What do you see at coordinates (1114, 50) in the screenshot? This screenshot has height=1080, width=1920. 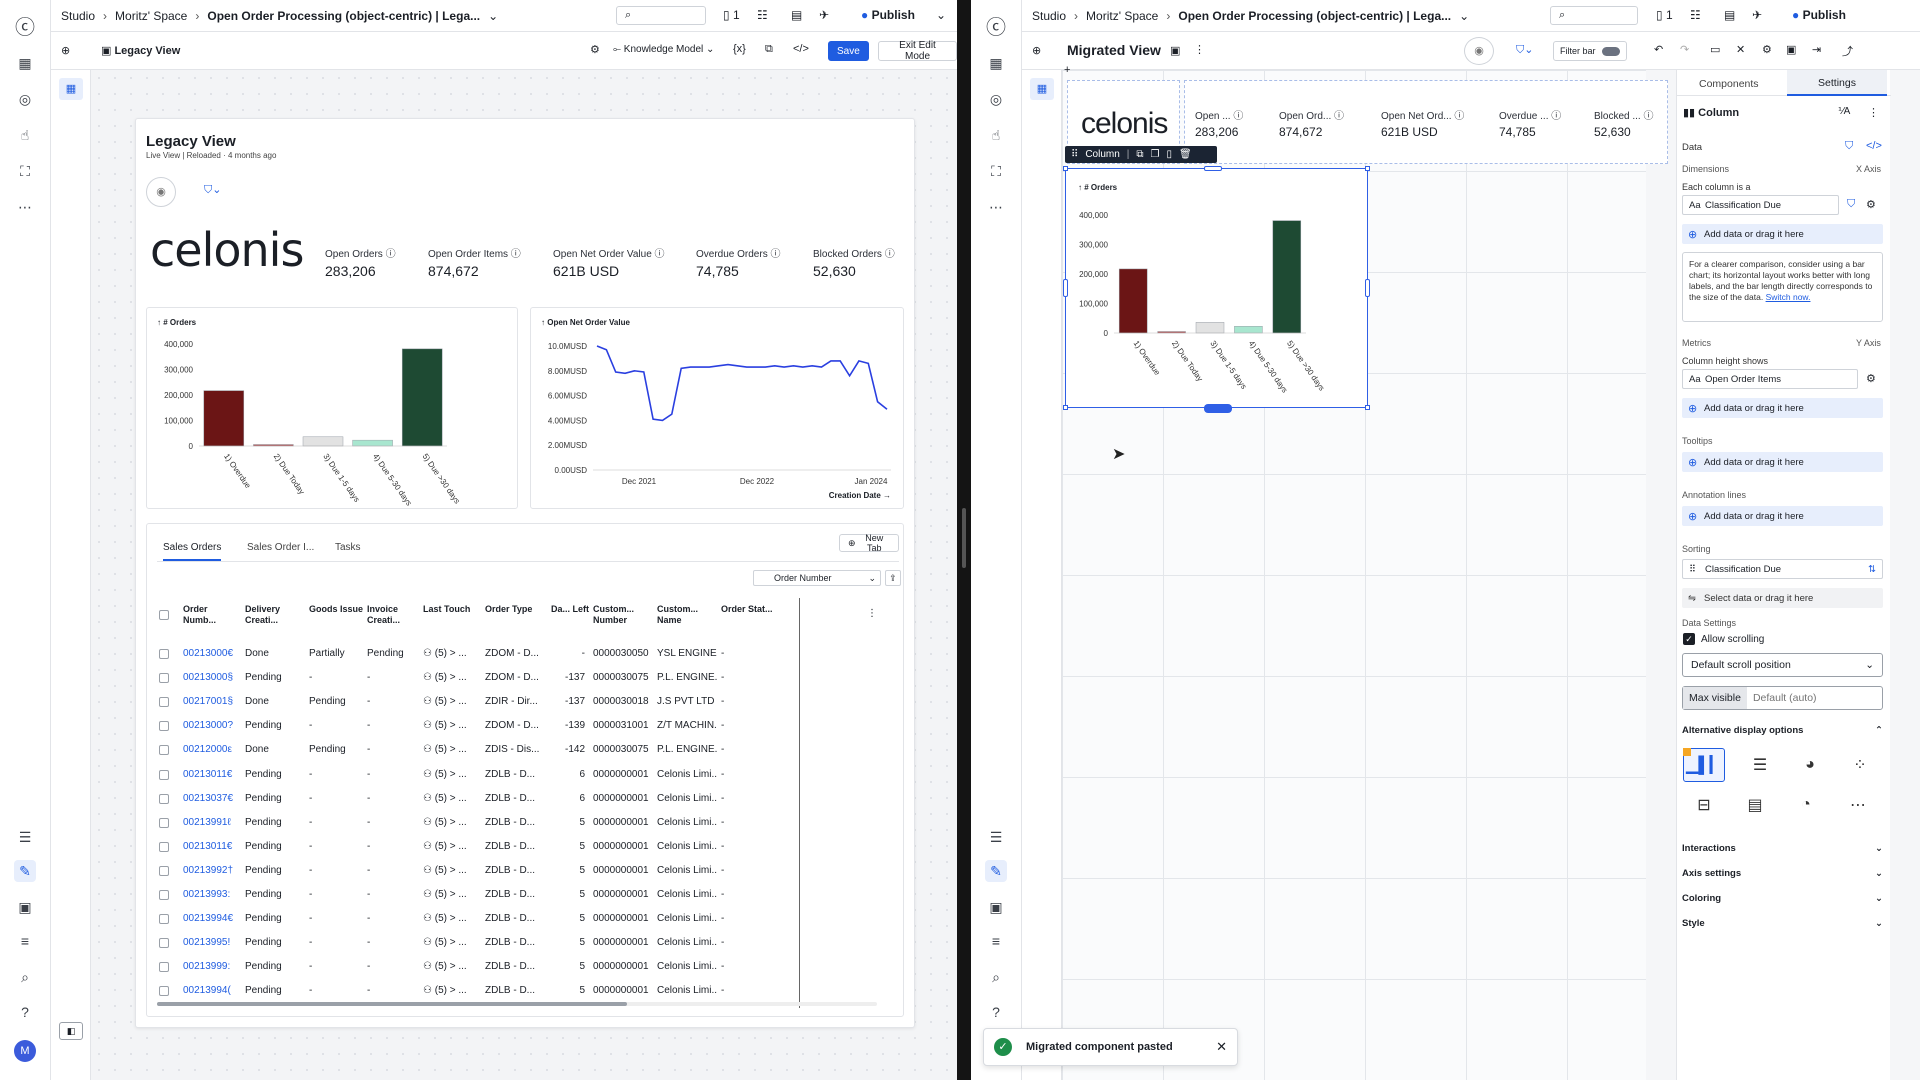 I see `view-name: Migrated View` at bounding box center [1114, 50].